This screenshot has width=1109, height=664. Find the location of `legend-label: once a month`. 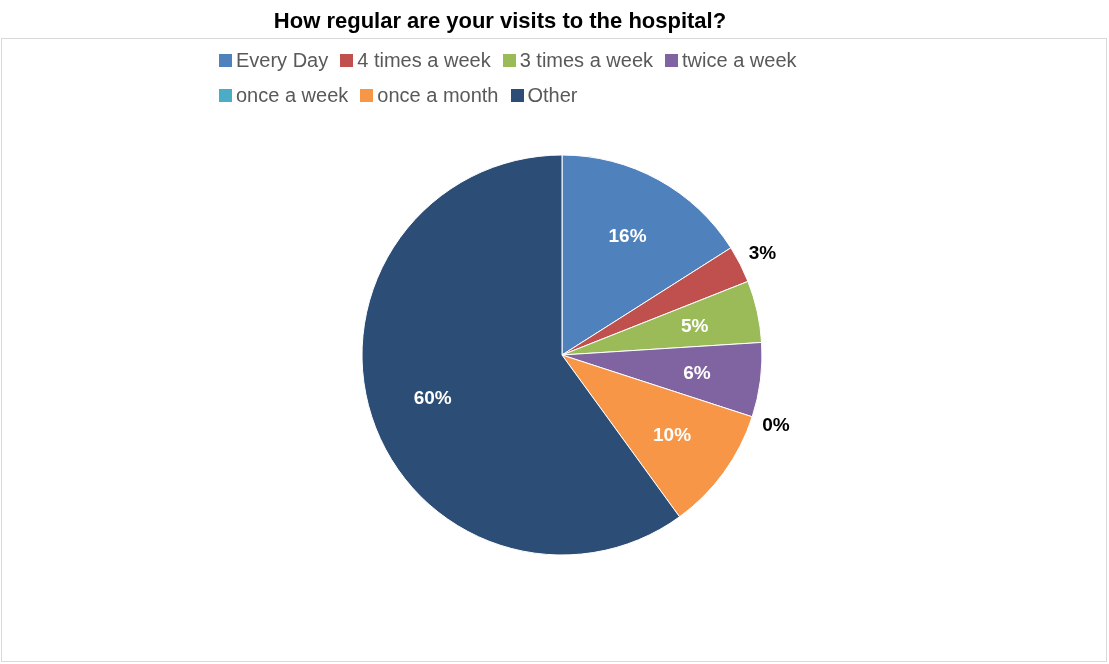

legend-label: once a month is located at coordinates (438, 95).